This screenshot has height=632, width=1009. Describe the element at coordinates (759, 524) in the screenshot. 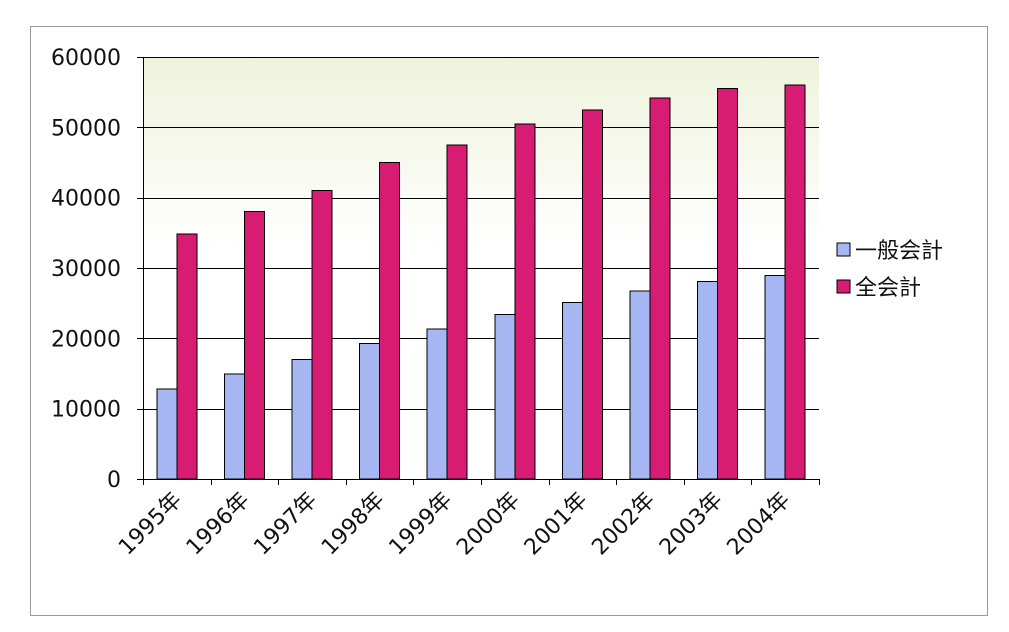

I see `x-tick-label: 2004年` at that location.